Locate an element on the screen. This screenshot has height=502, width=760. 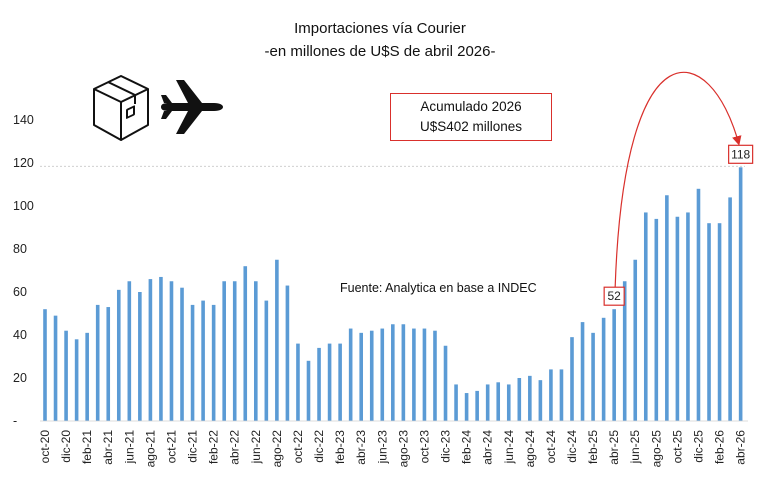
x-tick-label: abr-24 is located at coordinates (488, 447).